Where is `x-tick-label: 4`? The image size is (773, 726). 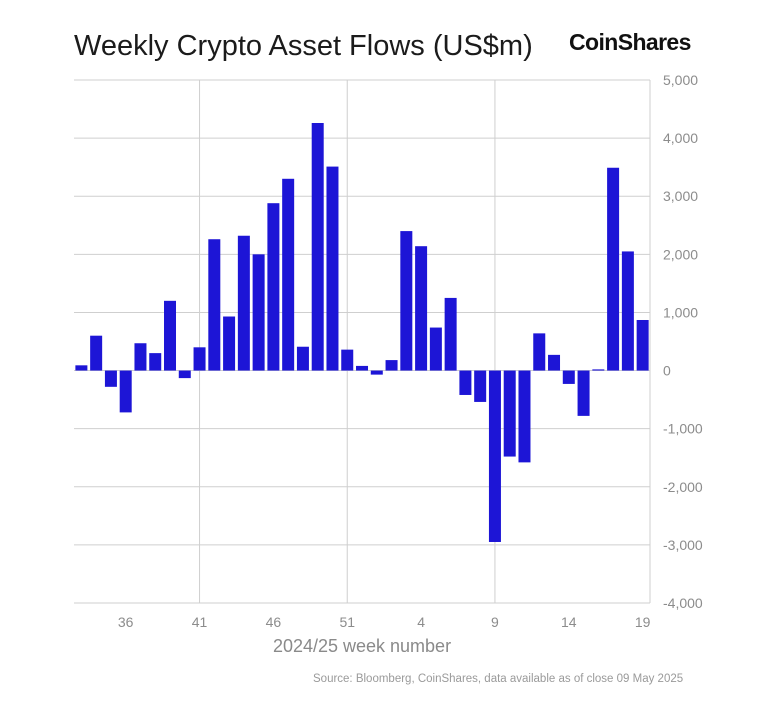 x-tick-label: 4 is located at coordinates (421, 622).